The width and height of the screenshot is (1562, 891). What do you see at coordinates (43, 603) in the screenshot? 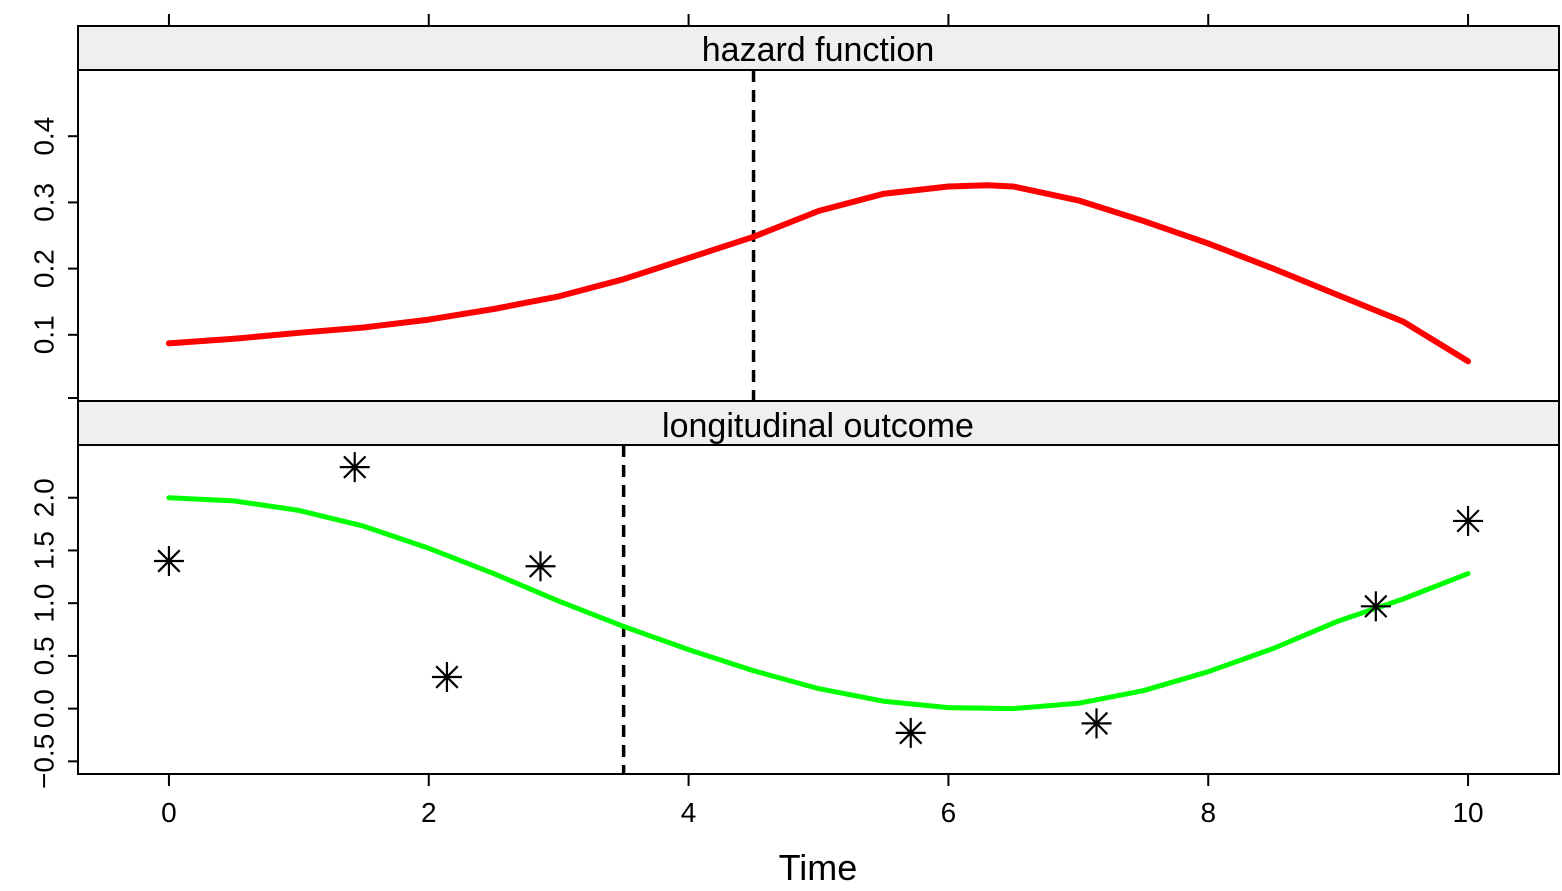
I see `bottom-y-tick-label: 1.0` at bounding box center [43, 603].